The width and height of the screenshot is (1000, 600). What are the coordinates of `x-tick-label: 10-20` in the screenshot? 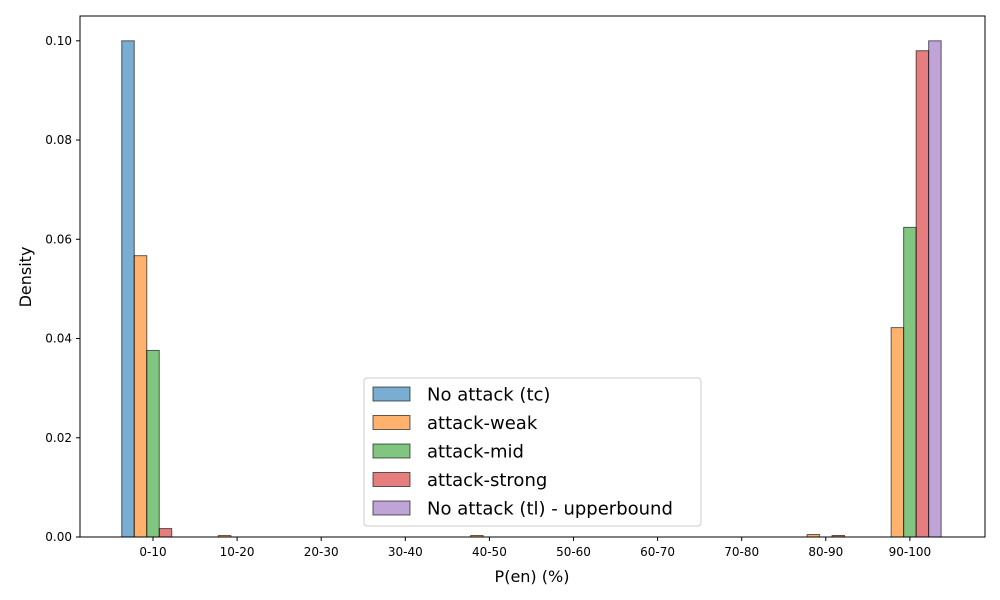 It's located at (237, 552).